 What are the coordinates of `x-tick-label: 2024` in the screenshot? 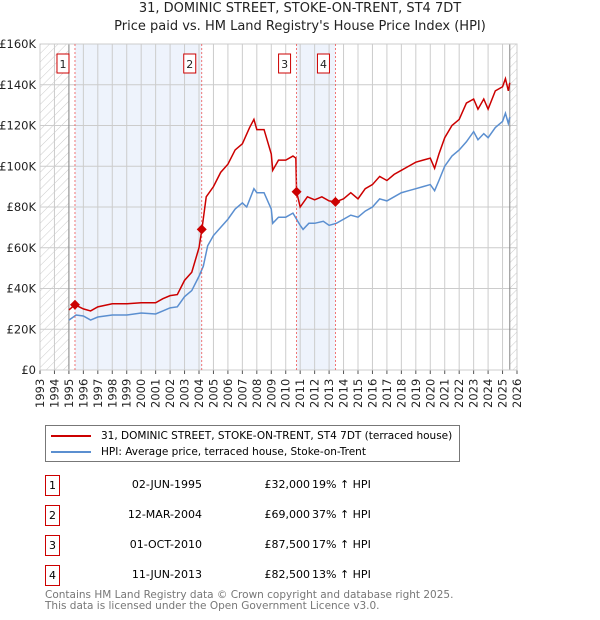 It's located at (488, 393).